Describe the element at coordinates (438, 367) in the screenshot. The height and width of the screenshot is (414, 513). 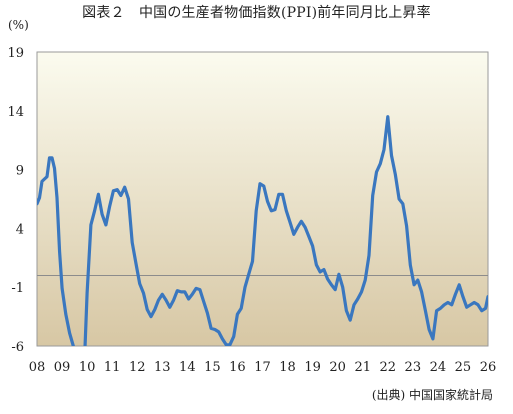
I see `x-tick-label: 24` at that location.